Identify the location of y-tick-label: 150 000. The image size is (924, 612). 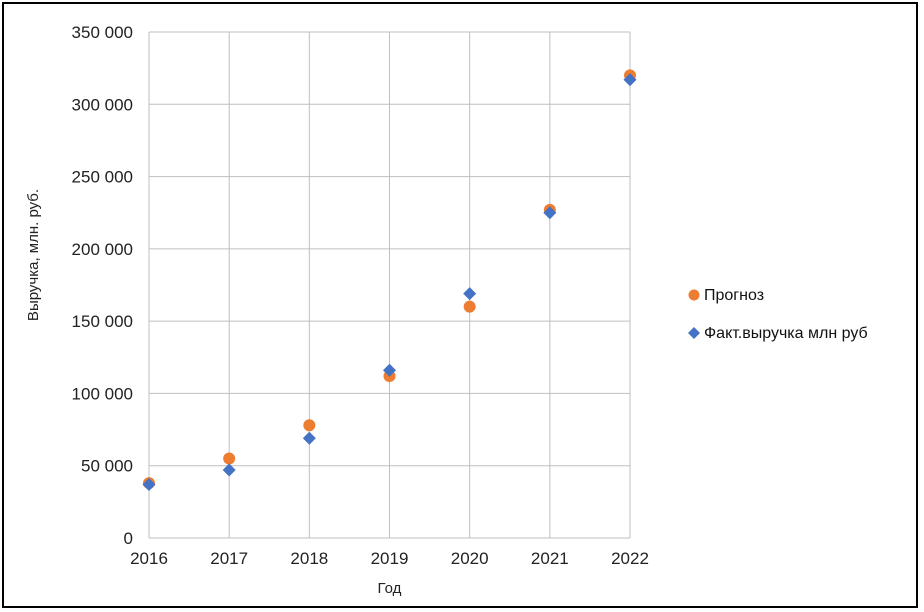
(102, 321).